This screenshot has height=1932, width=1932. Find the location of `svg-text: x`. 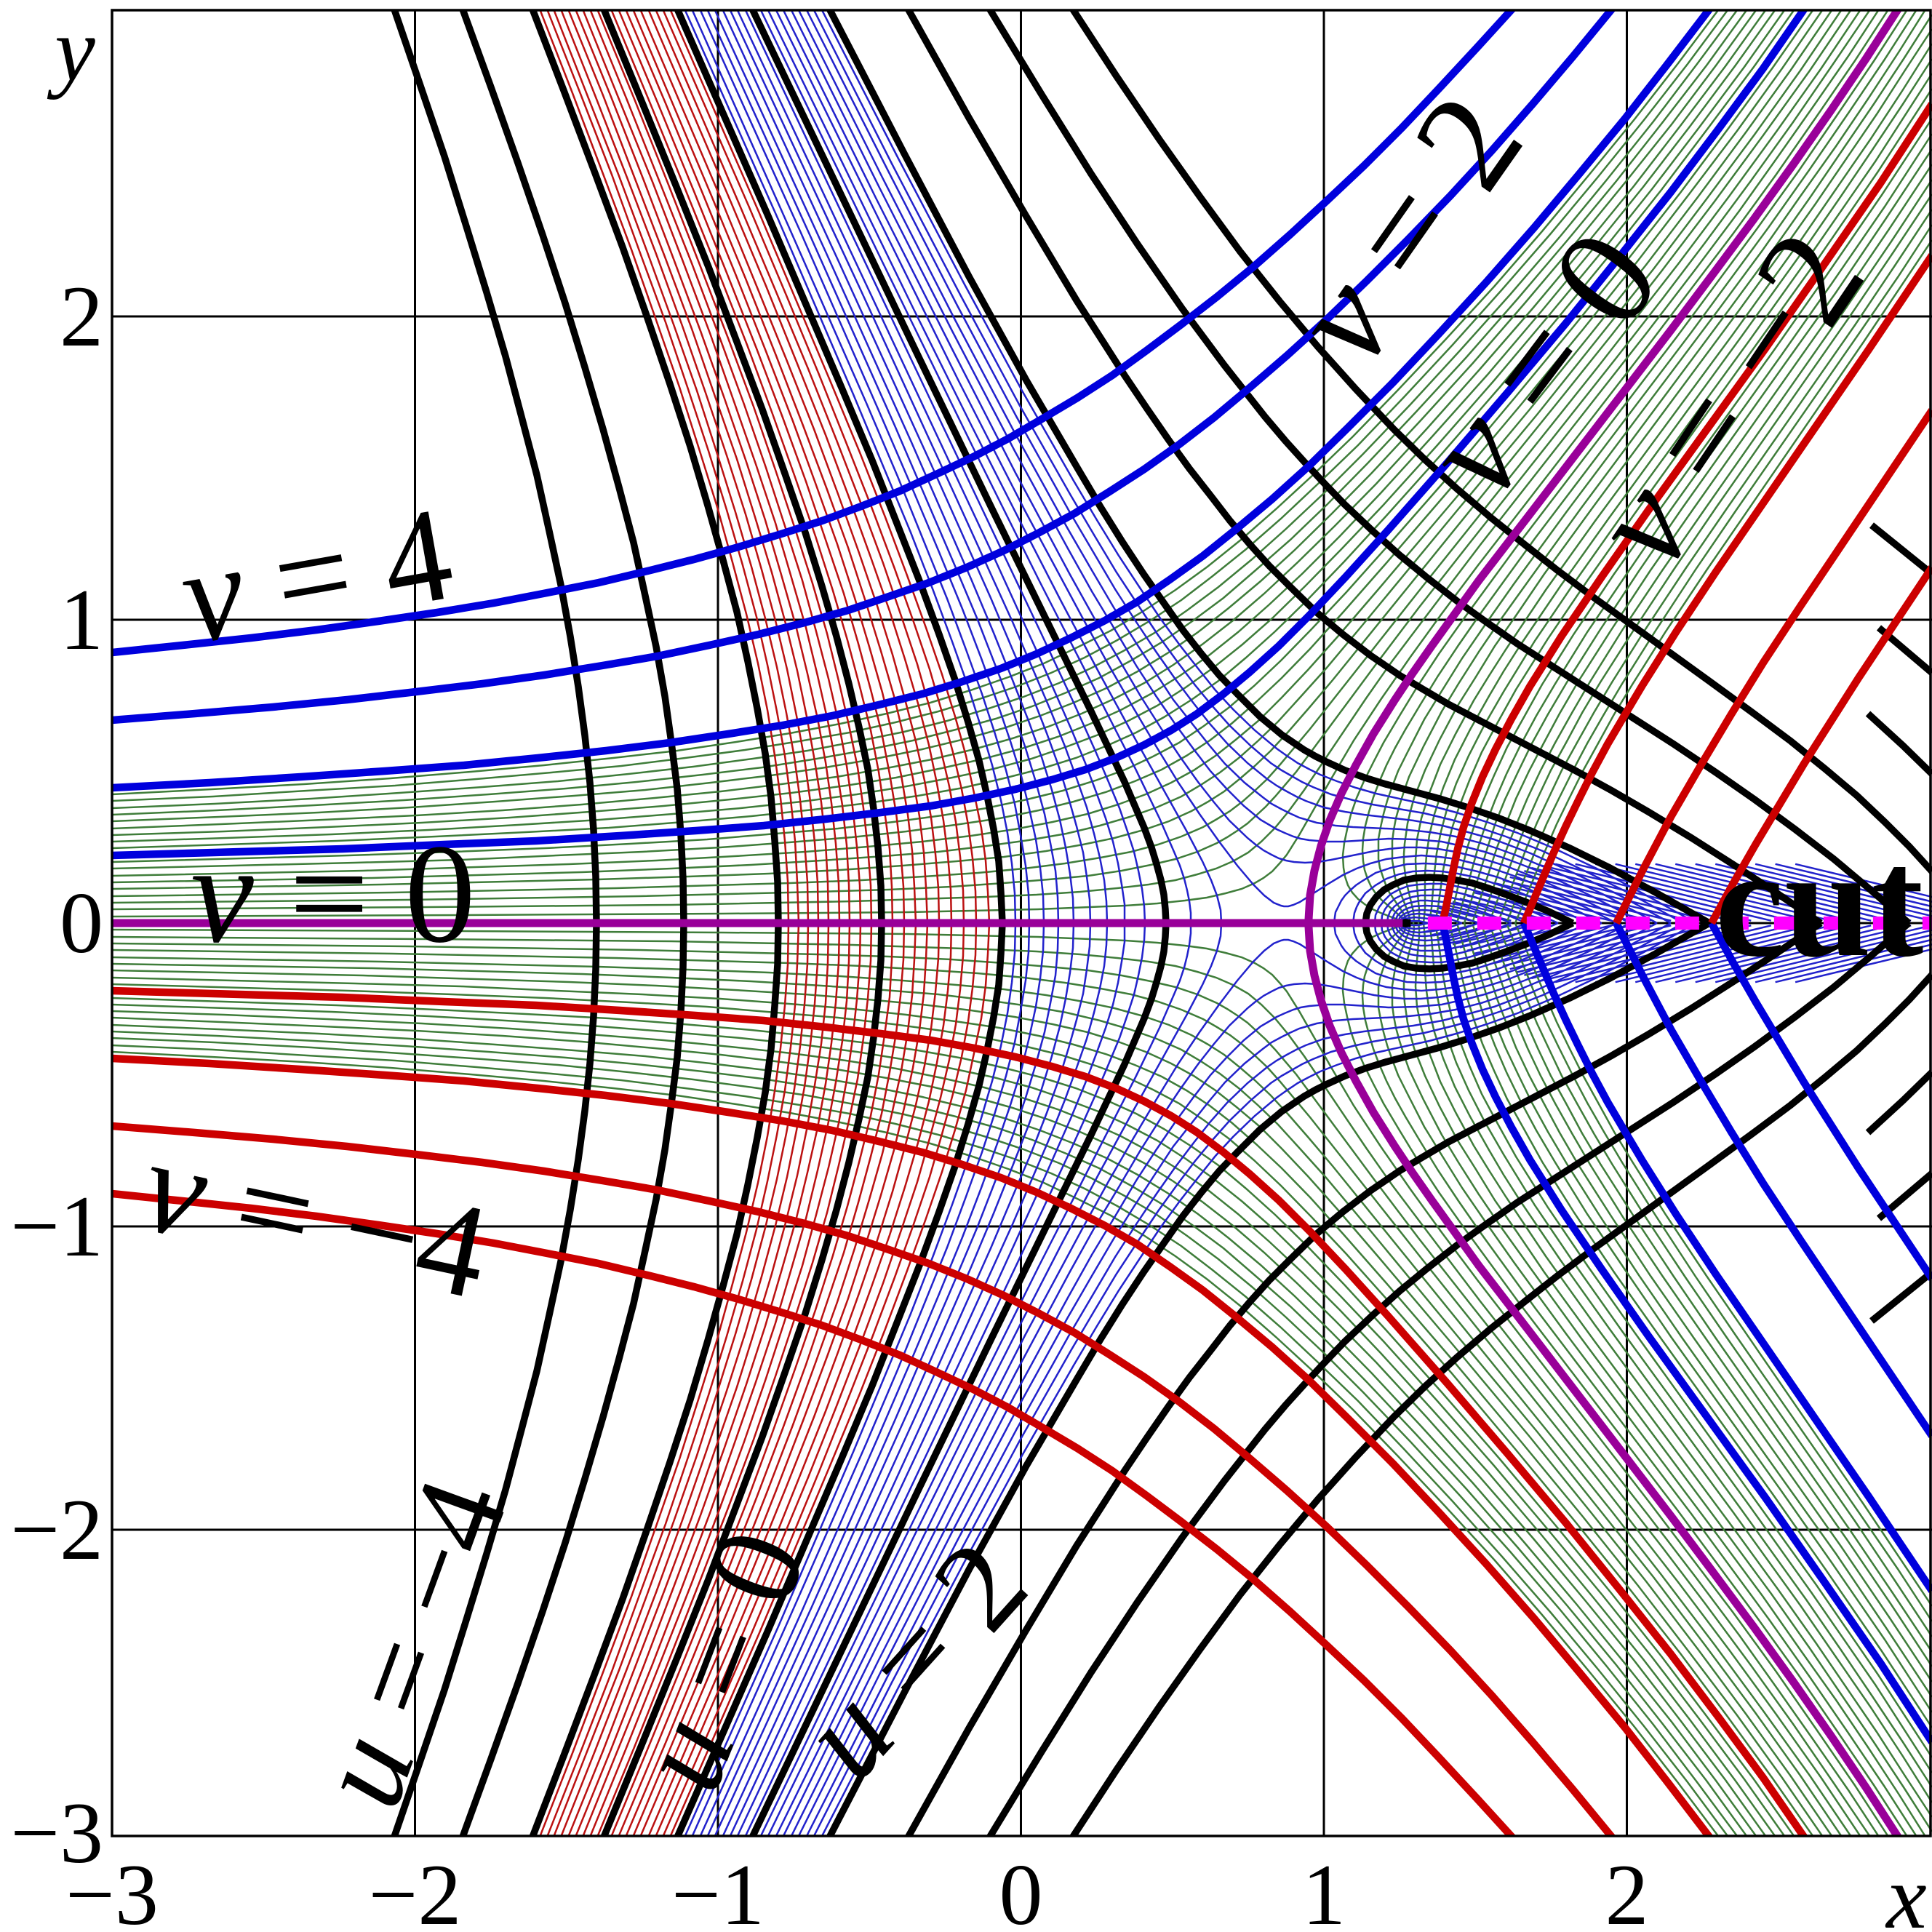

svg-text: x is located at coordinates (1905, 1890).